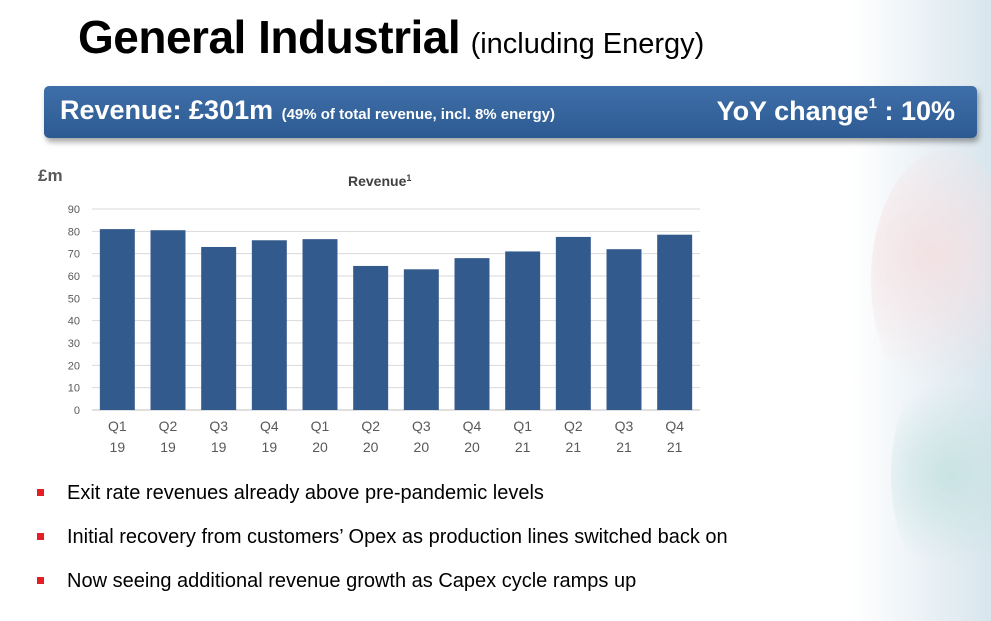 This screenshot has height=621, width=991. Describe the element at coordinates (74, 366) in the screenshot. I see `y-tick-label: 20` at that location.